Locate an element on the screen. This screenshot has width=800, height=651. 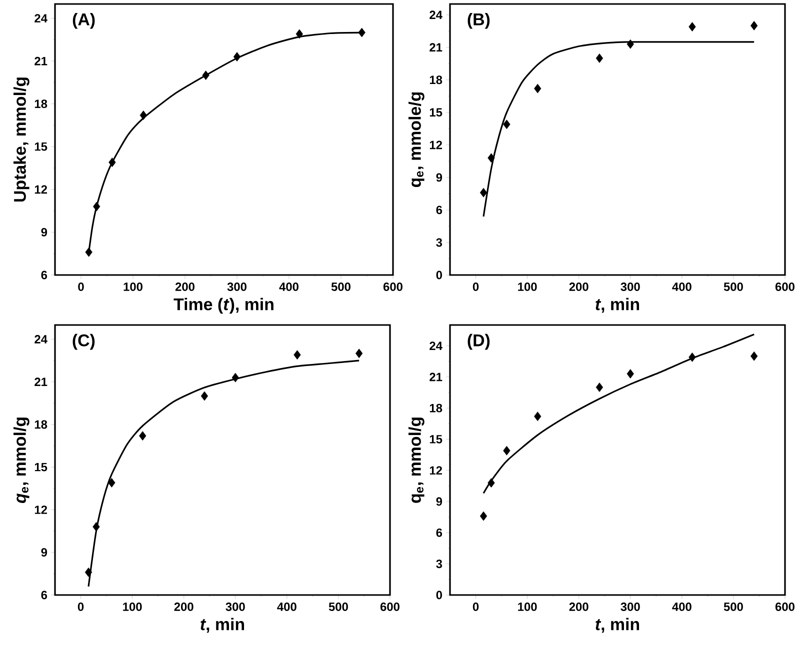
annotation: (D) is located at coordinates (479, 342).